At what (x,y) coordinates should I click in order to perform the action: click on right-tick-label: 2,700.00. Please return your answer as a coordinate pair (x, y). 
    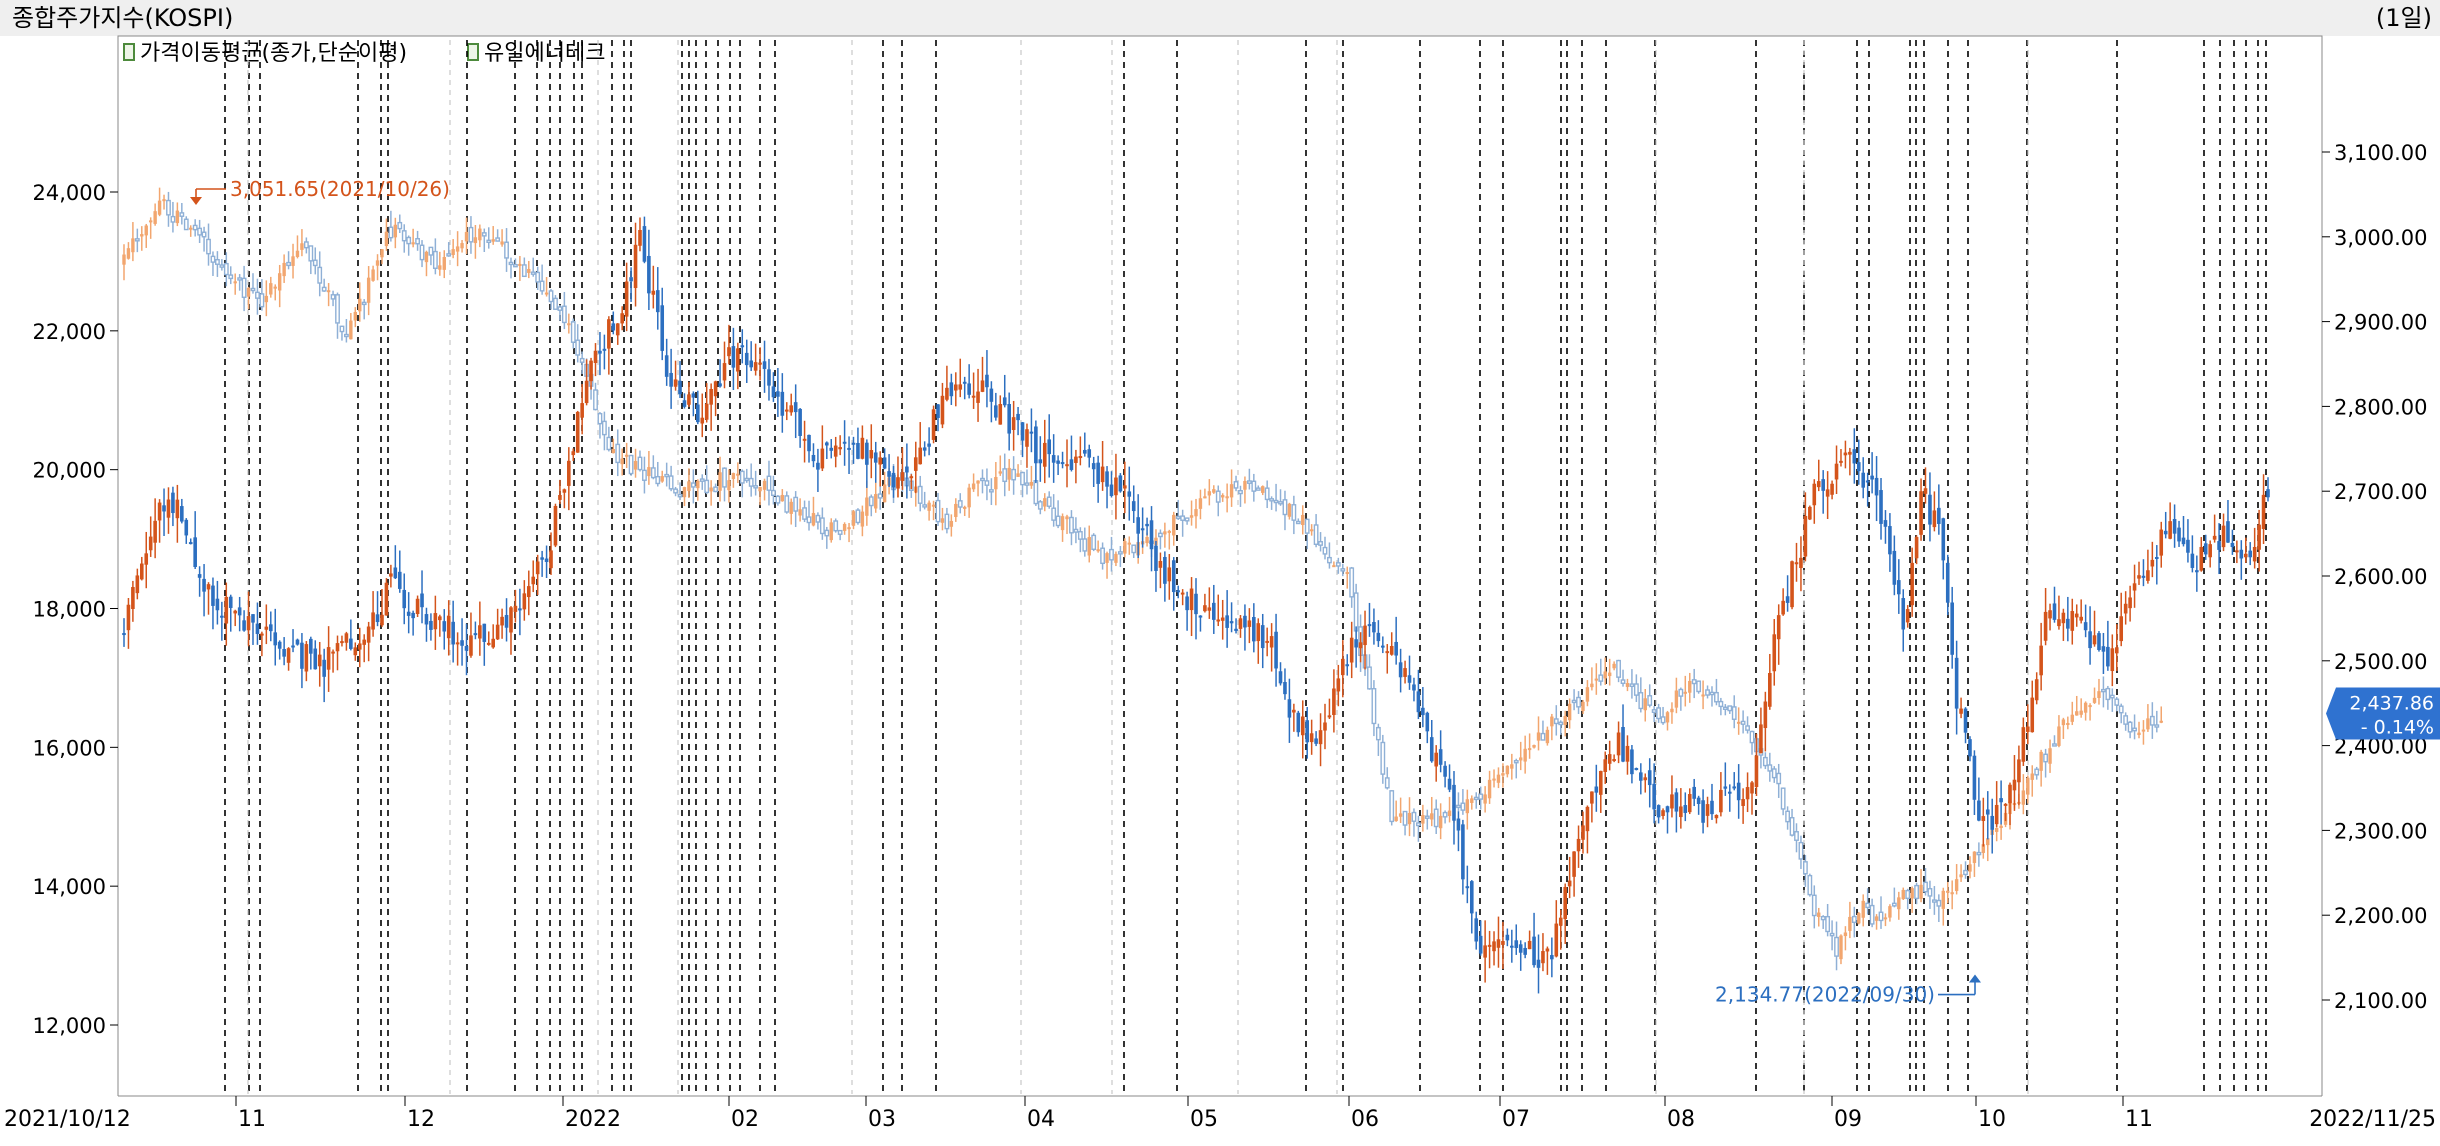
    Looking at the image, I should click on (2381, 492).